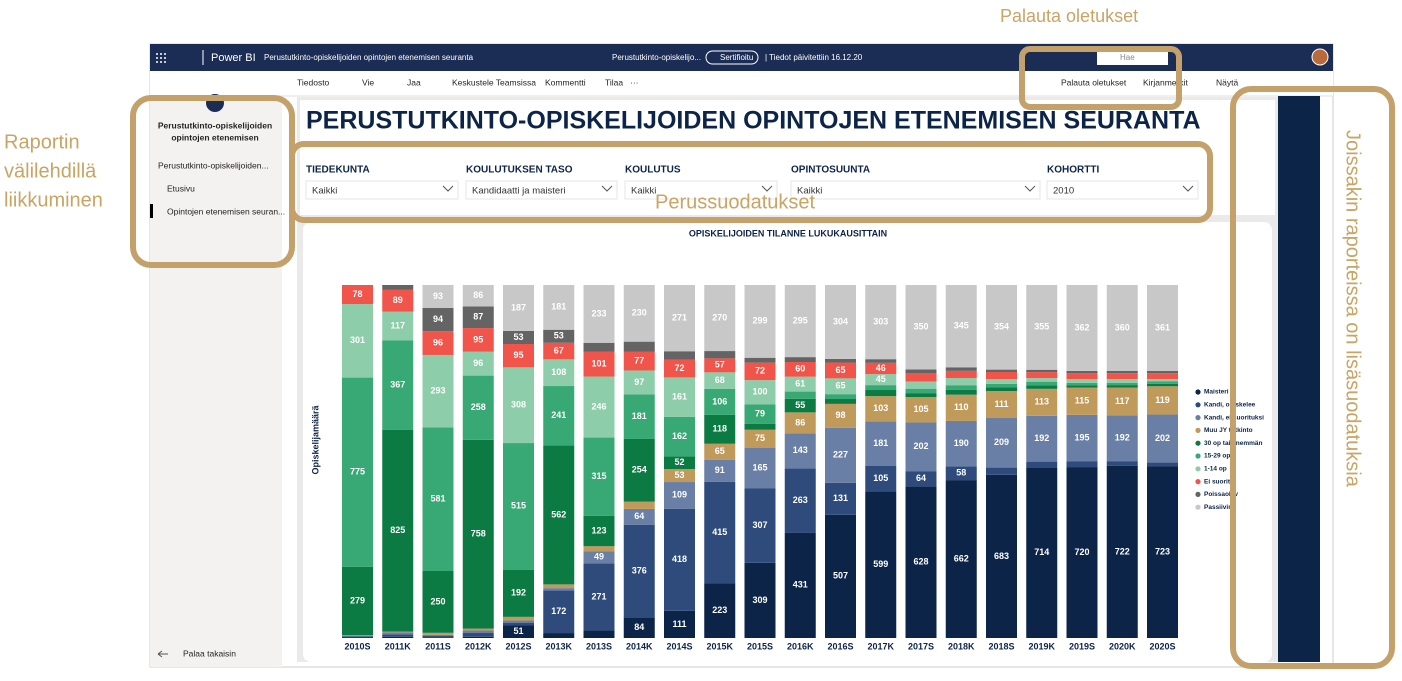 The height and width of the screenshot is (681, 1402). What do you see at coordinates (1228, 430) in the screenshot?
I see `legend-label: Muu JY tutkinto` at bounding box center [1228, 430].